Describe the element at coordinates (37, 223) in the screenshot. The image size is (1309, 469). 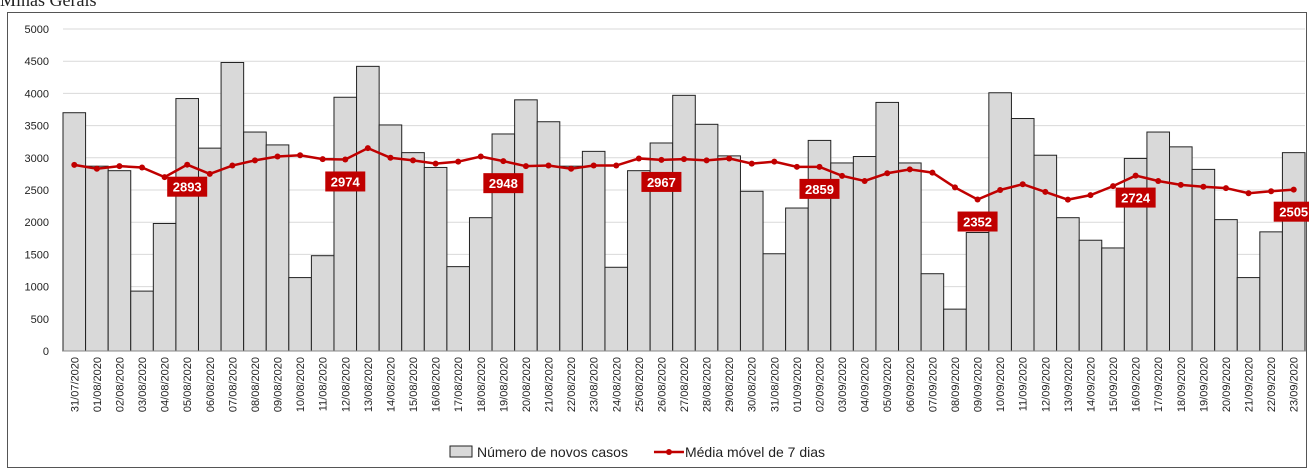
I see `y-tick-label: 2000` at that location.